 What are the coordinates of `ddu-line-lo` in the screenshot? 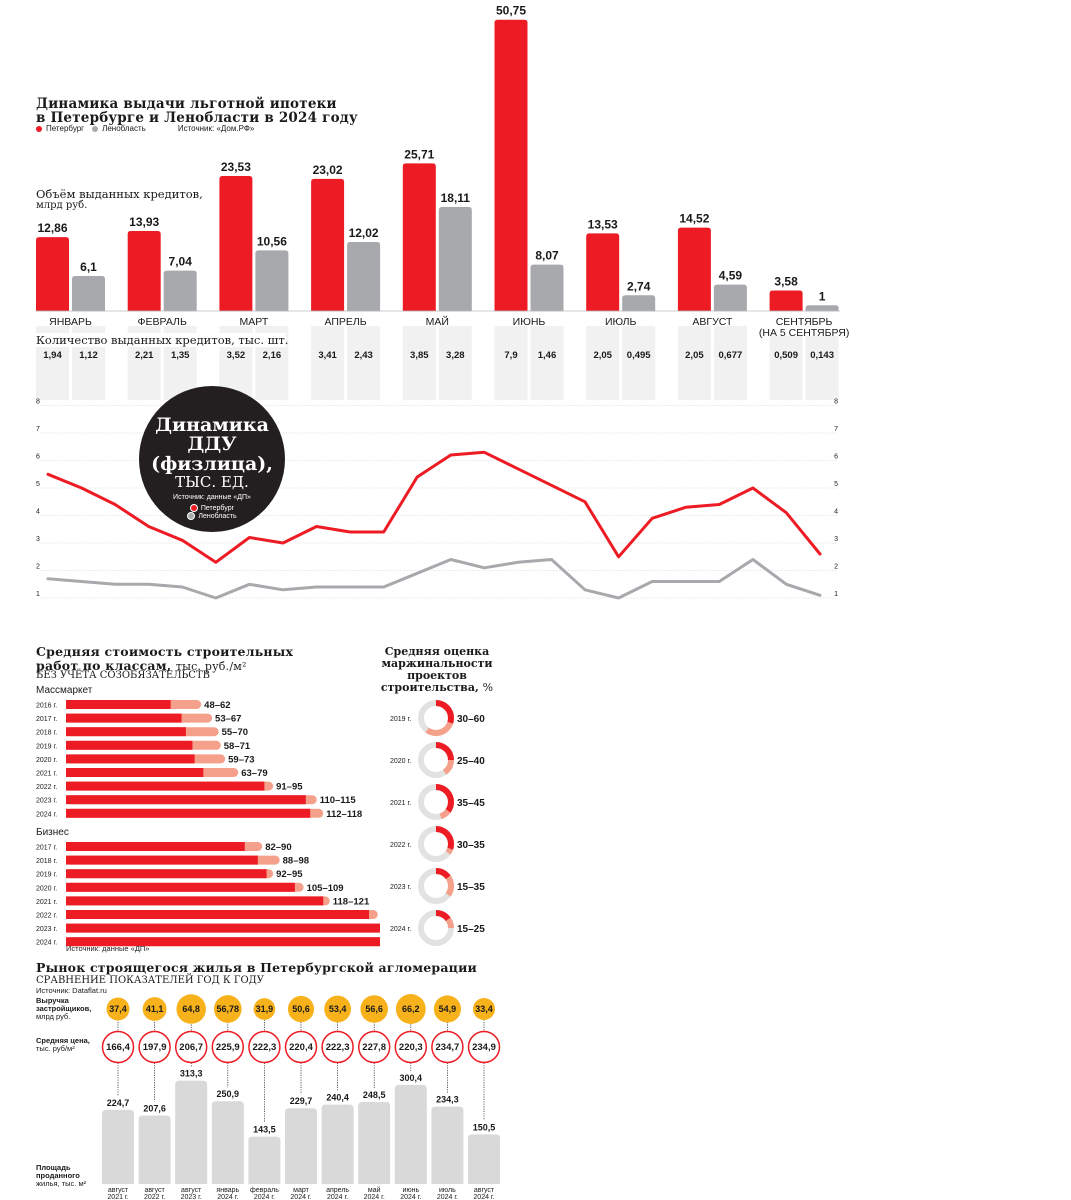 It's located at (434, 579).